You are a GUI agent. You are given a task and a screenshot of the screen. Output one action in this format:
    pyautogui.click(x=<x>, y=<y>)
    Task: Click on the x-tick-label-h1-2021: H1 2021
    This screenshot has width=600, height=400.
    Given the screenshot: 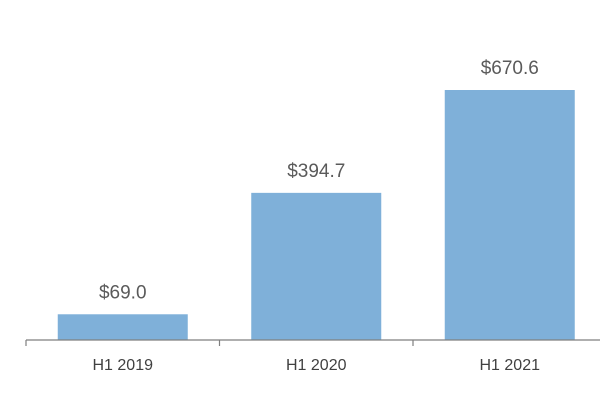 What is the action you would take?
    pyautogui.click(x=510, y=365)
    